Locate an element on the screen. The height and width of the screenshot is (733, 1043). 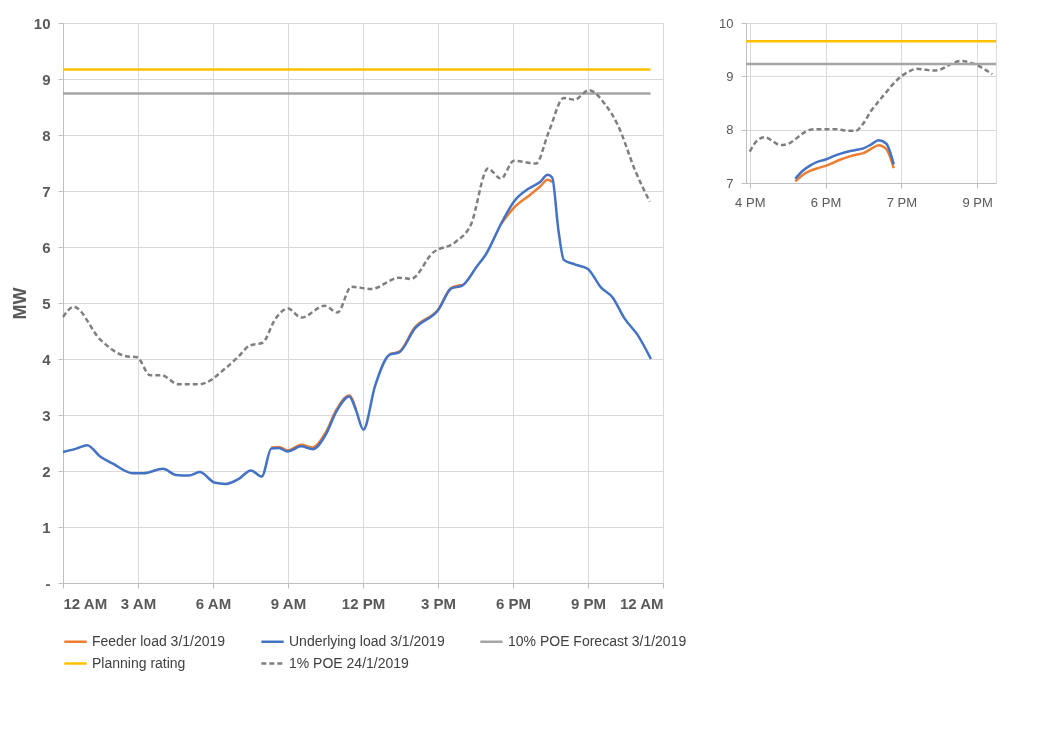
x-tick-label: 4 PM is located at coordinates (750, 202).